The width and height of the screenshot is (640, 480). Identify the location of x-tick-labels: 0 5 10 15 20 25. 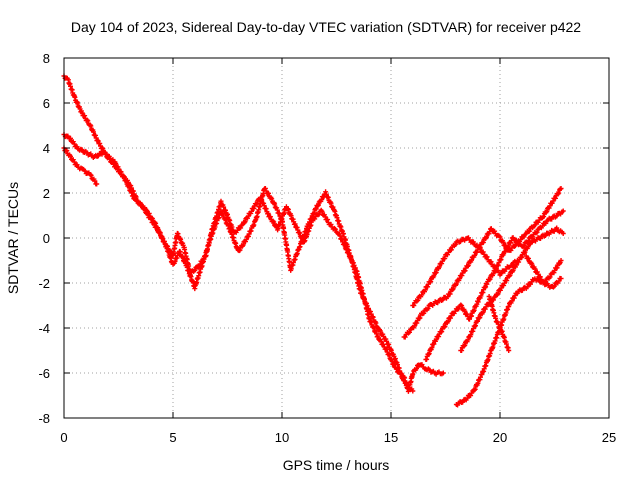
(338, 437).